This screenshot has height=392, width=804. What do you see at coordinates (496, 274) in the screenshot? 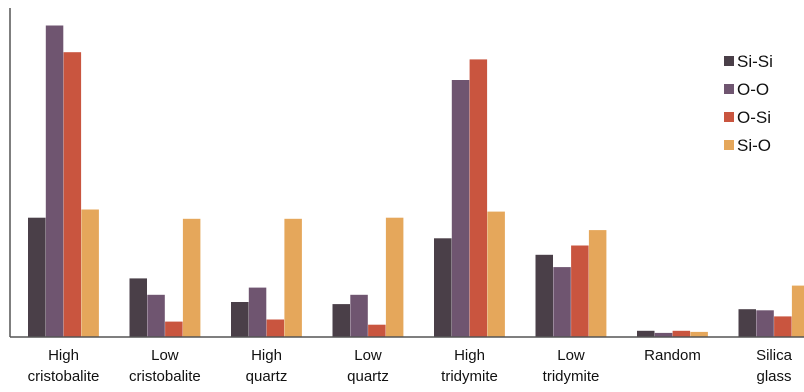
I see `bar-si-o-high-tridymite` at bounding box center [496, 274].